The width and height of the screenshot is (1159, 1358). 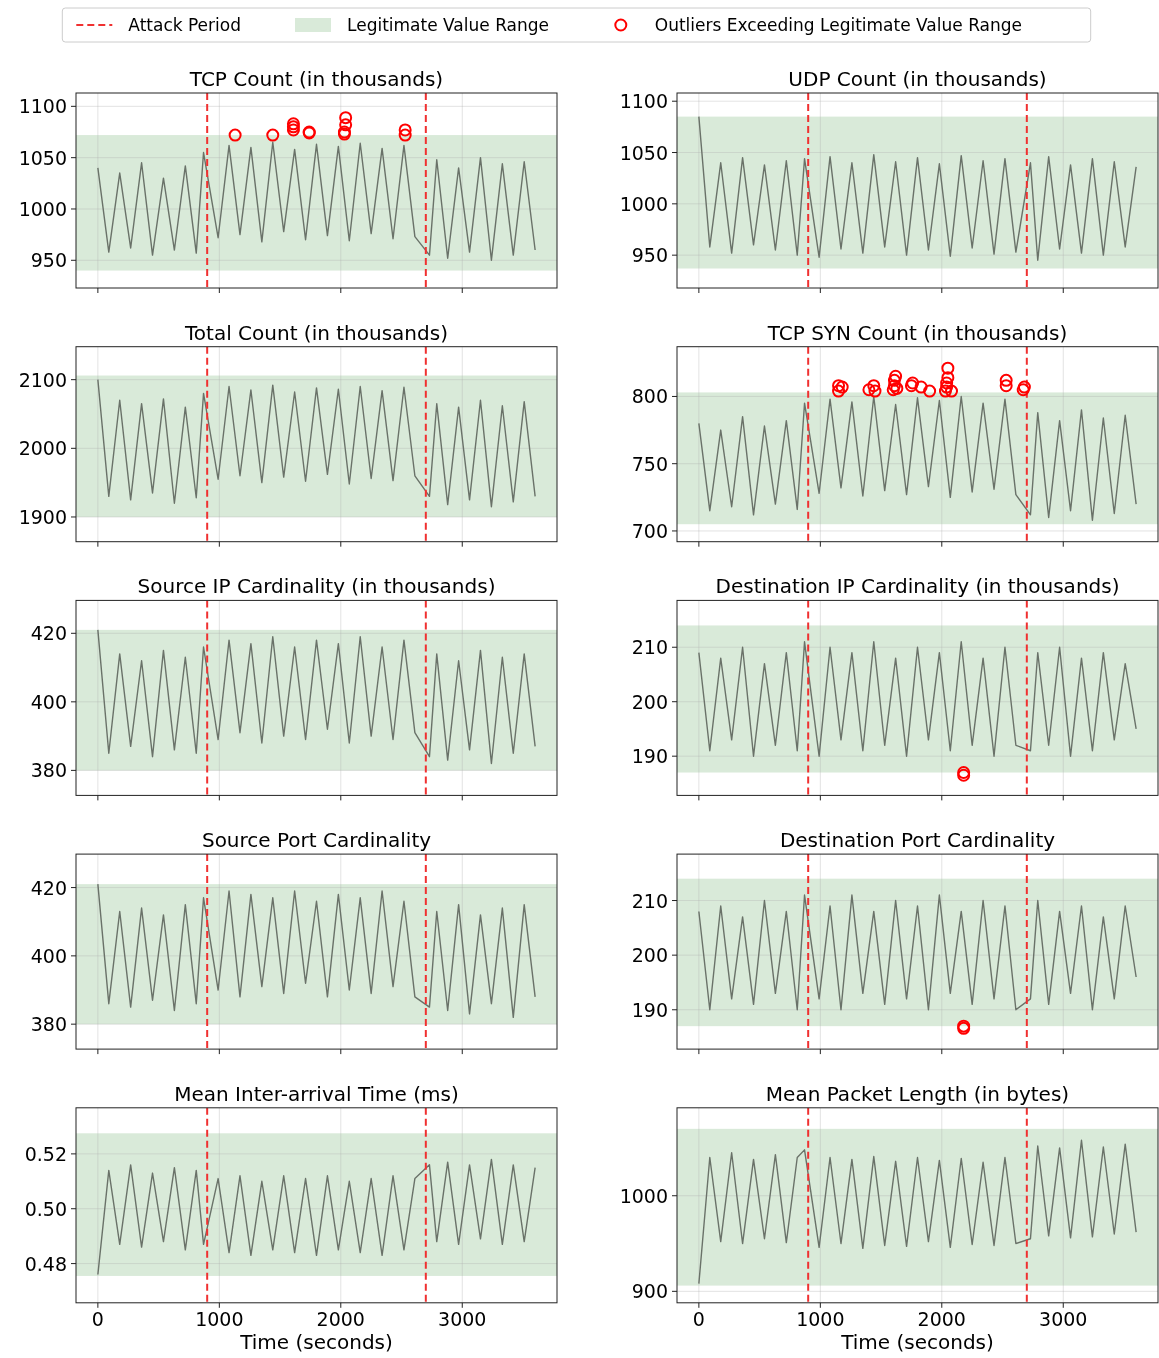 I want to click on chart-title: Destination Port Cardinality, so click(x=917, y=840).